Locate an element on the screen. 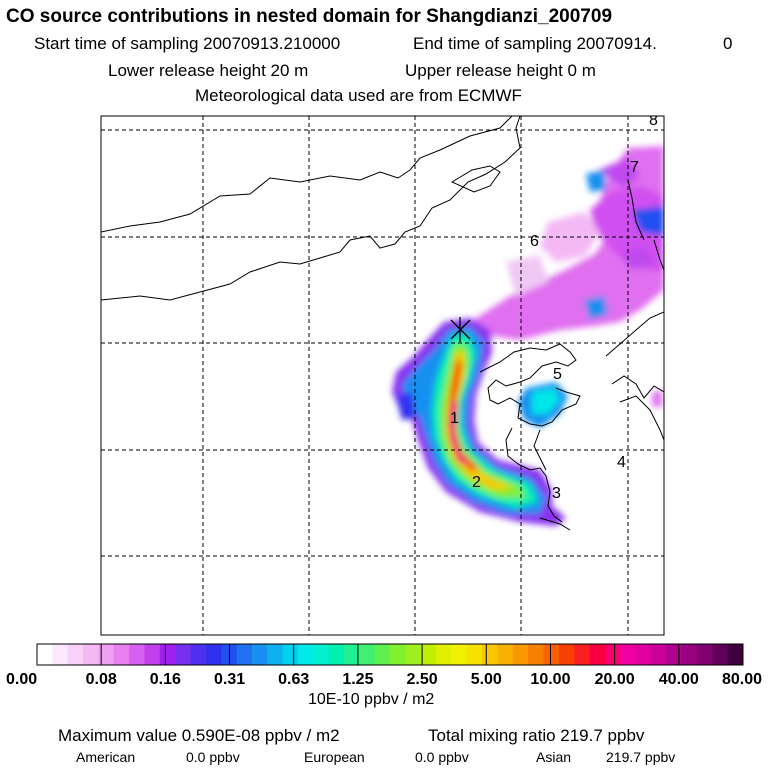 The width and height of the screenshot is (768, 768). colorbar-tick-label: 10.00 is located at coordinates (550, 679).